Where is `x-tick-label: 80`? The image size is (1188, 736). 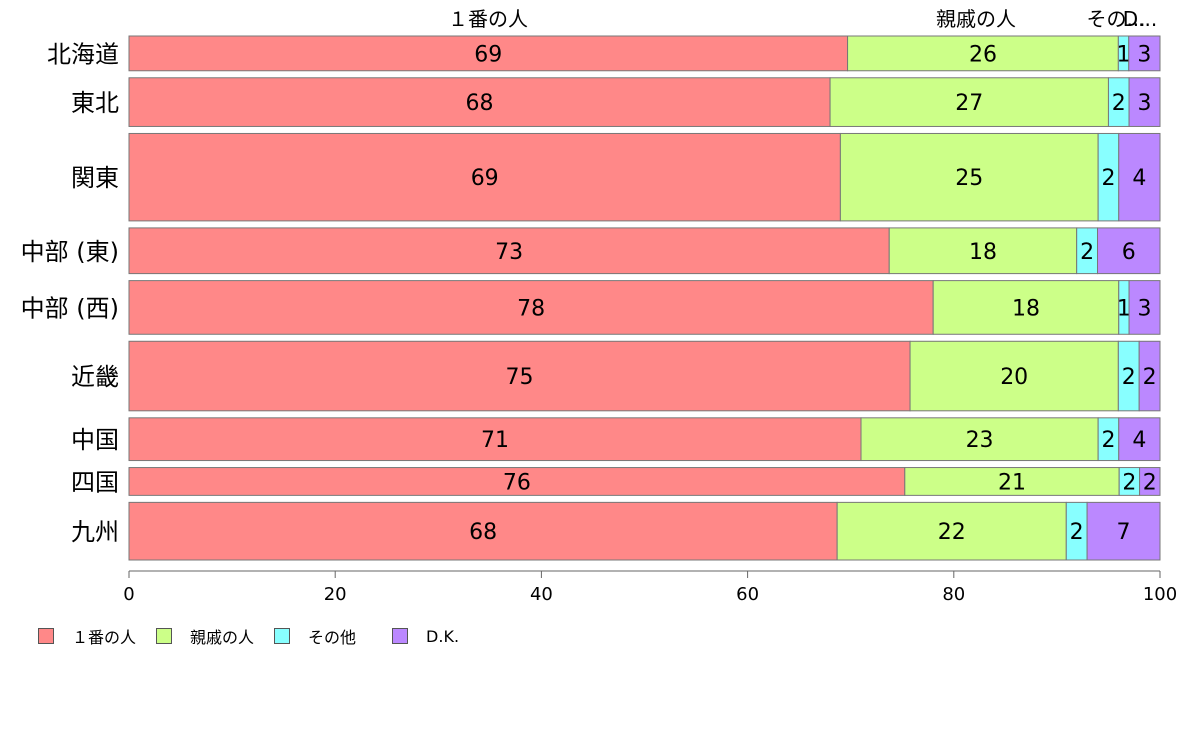
x-tick-label: 80 is located at coordinates (953, 594).